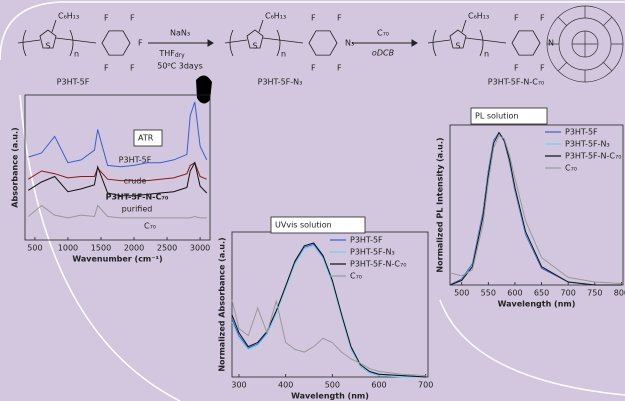 The width and height of the screenshot is (625, 401). I want to click on x-tick-label: 1000, so click(68, 248).